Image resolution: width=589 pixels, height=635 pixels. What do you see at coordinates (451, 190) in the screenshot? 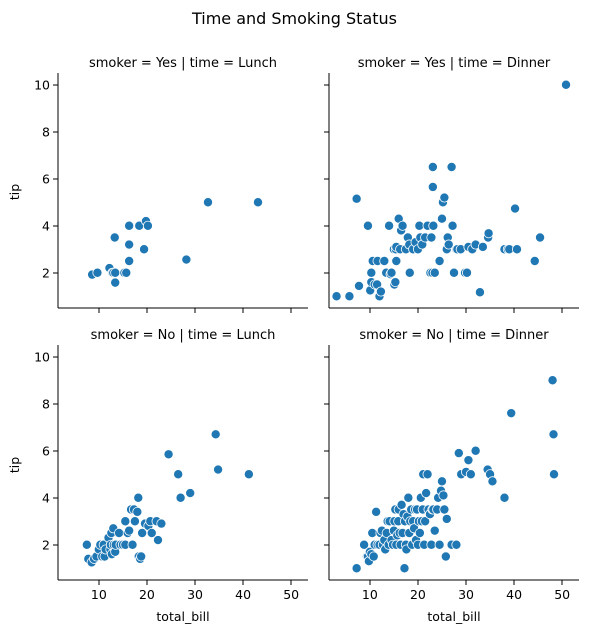
I see `points-yes-dinner` at bounding box center [451, 190].